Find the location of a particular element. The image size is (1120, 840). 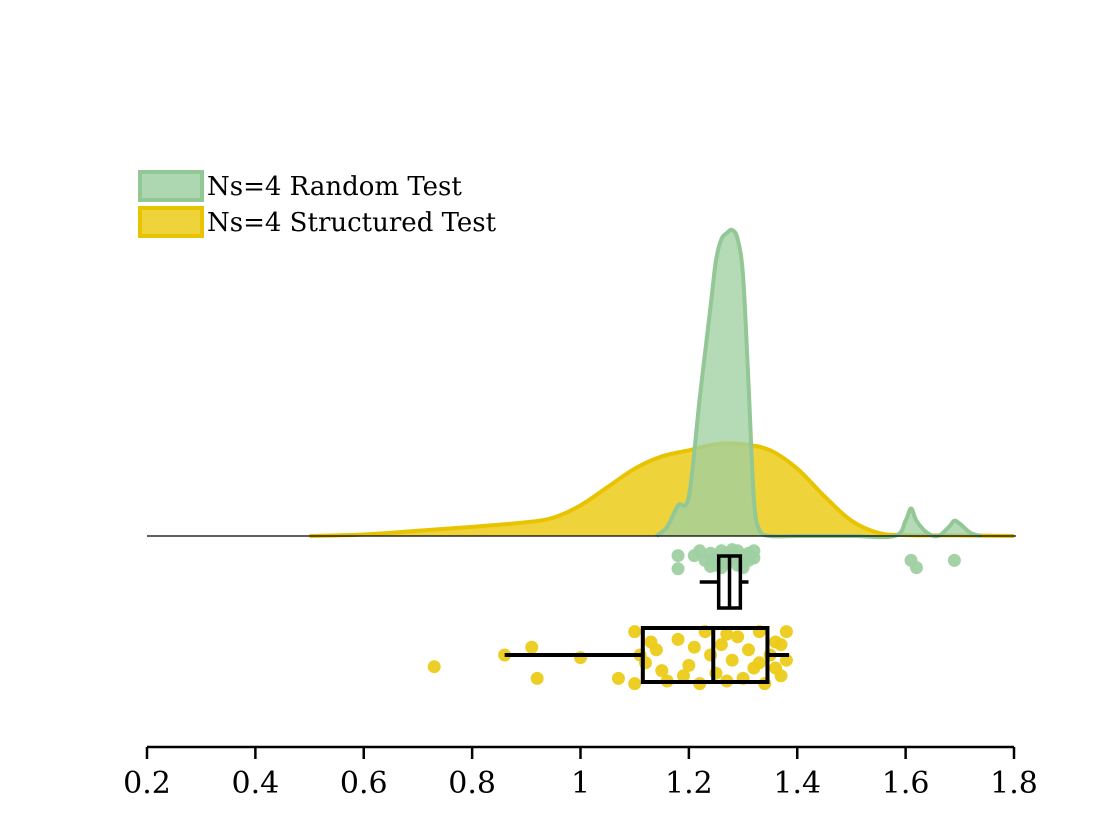

x-tick-label: 0.8 is located at coordinates (472, 783).